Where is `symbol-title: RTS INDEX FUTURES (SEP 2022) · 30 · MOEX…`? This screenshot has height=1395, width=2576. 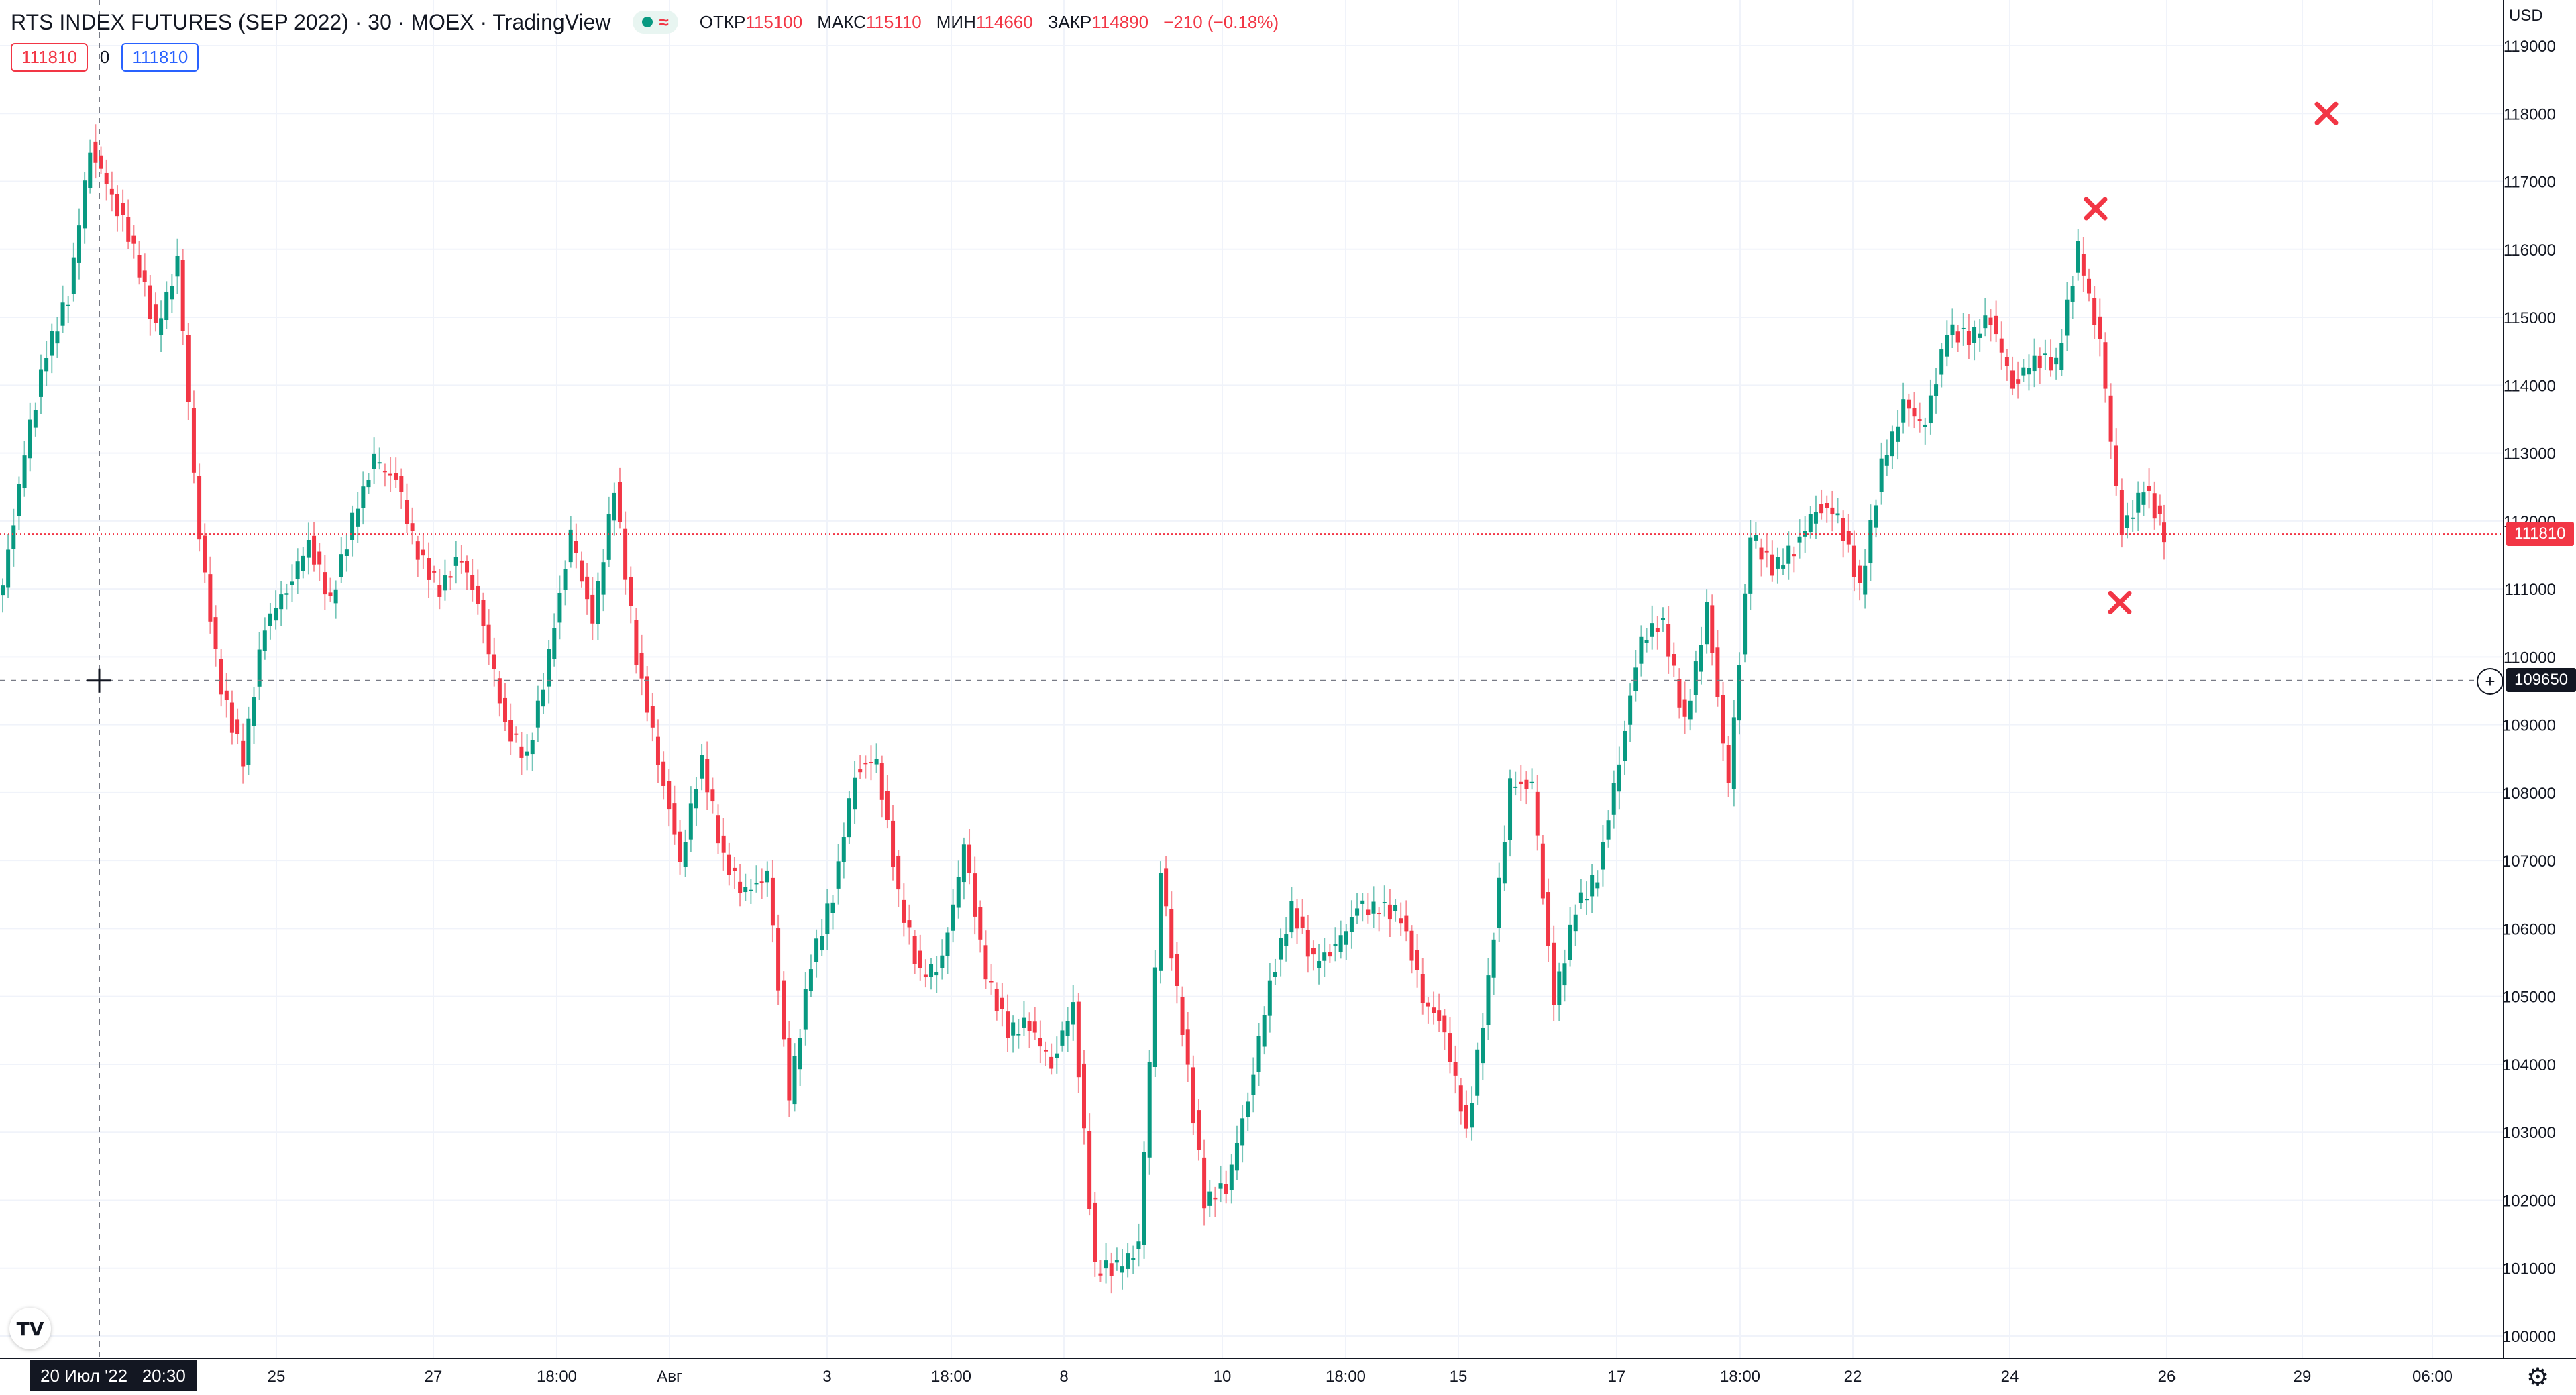
symbol-title: RTS INDEX FUTURES (SEP 2022) · 30 · MOEX… is located at coordinates (311, 21).